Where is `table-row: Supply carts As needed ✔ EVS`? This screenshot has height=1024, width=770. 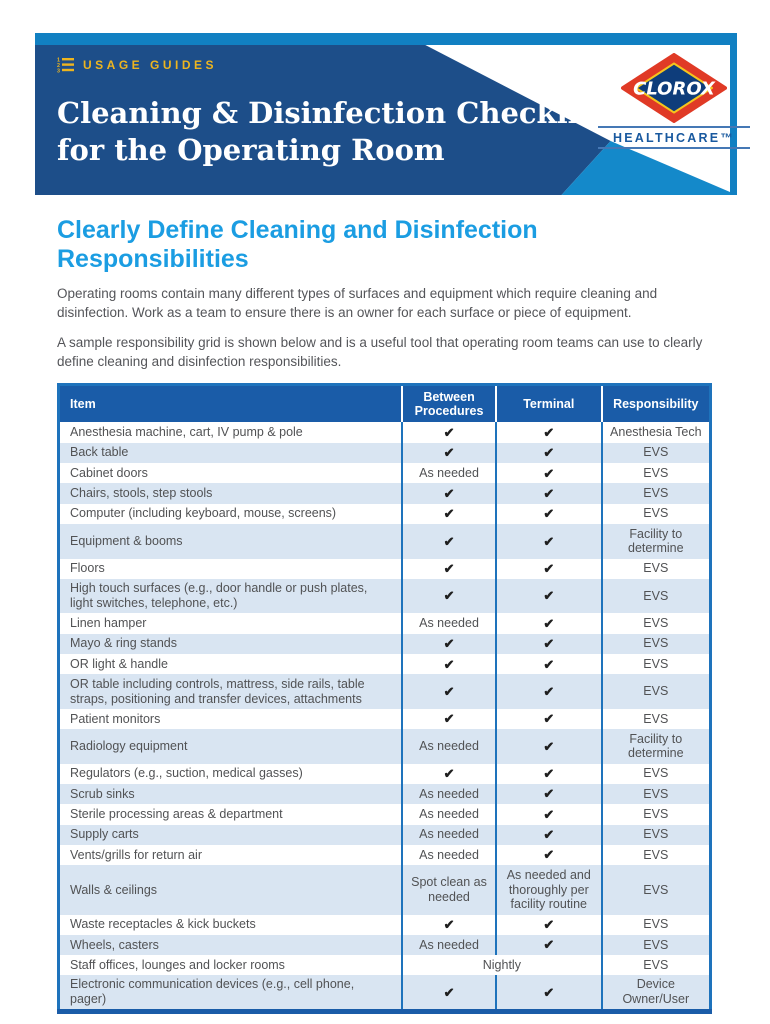 table-row: Supply carts As needed ✔ EVS is located at coordinates (384, 834).